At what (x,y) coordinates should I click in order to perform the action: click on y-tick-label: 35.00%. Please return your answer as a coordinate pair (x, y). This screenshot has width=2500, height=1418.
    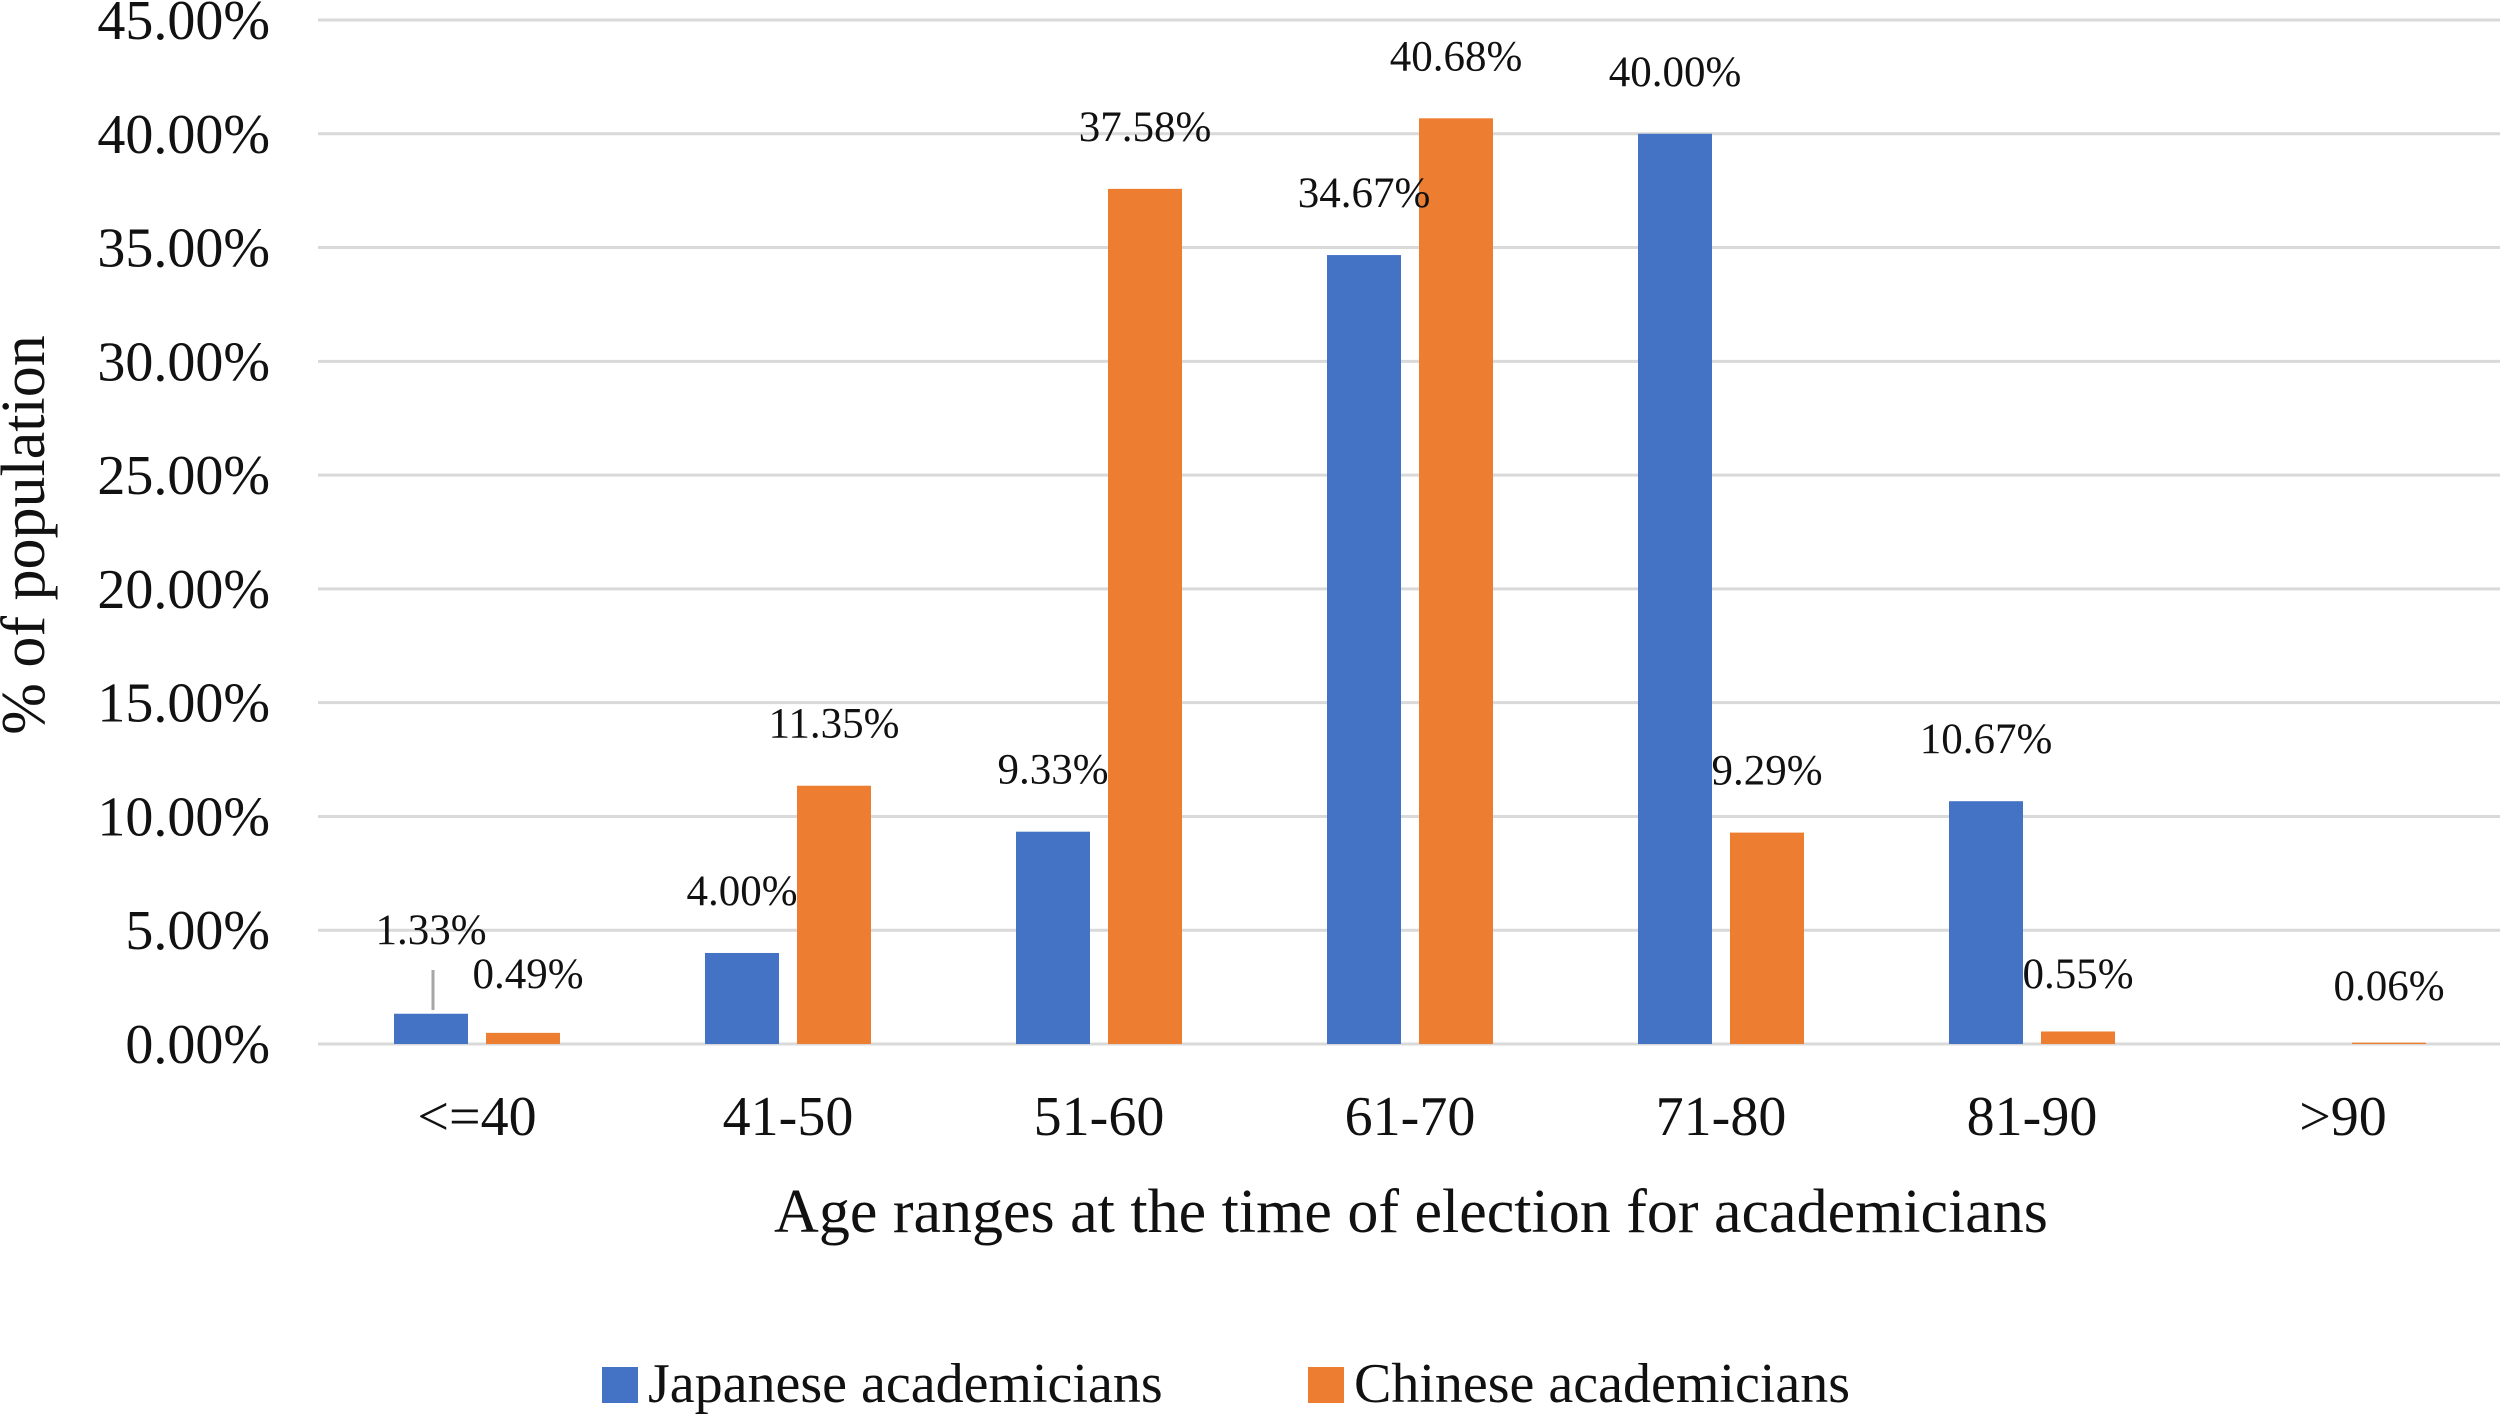
    Looking at the image, I should click on (183, 249).